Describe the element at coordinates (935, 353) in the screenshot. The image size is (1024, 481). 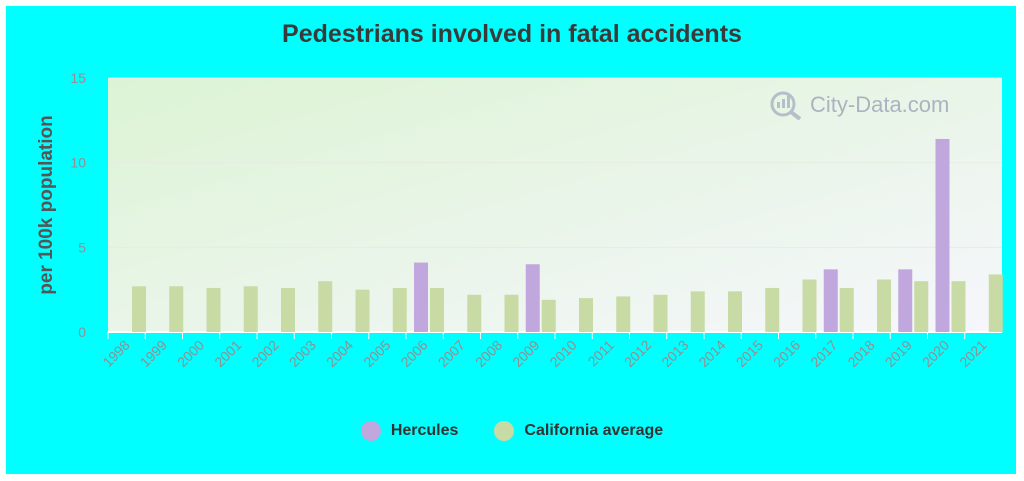
I see `x-tick-label: 2020` at that location.